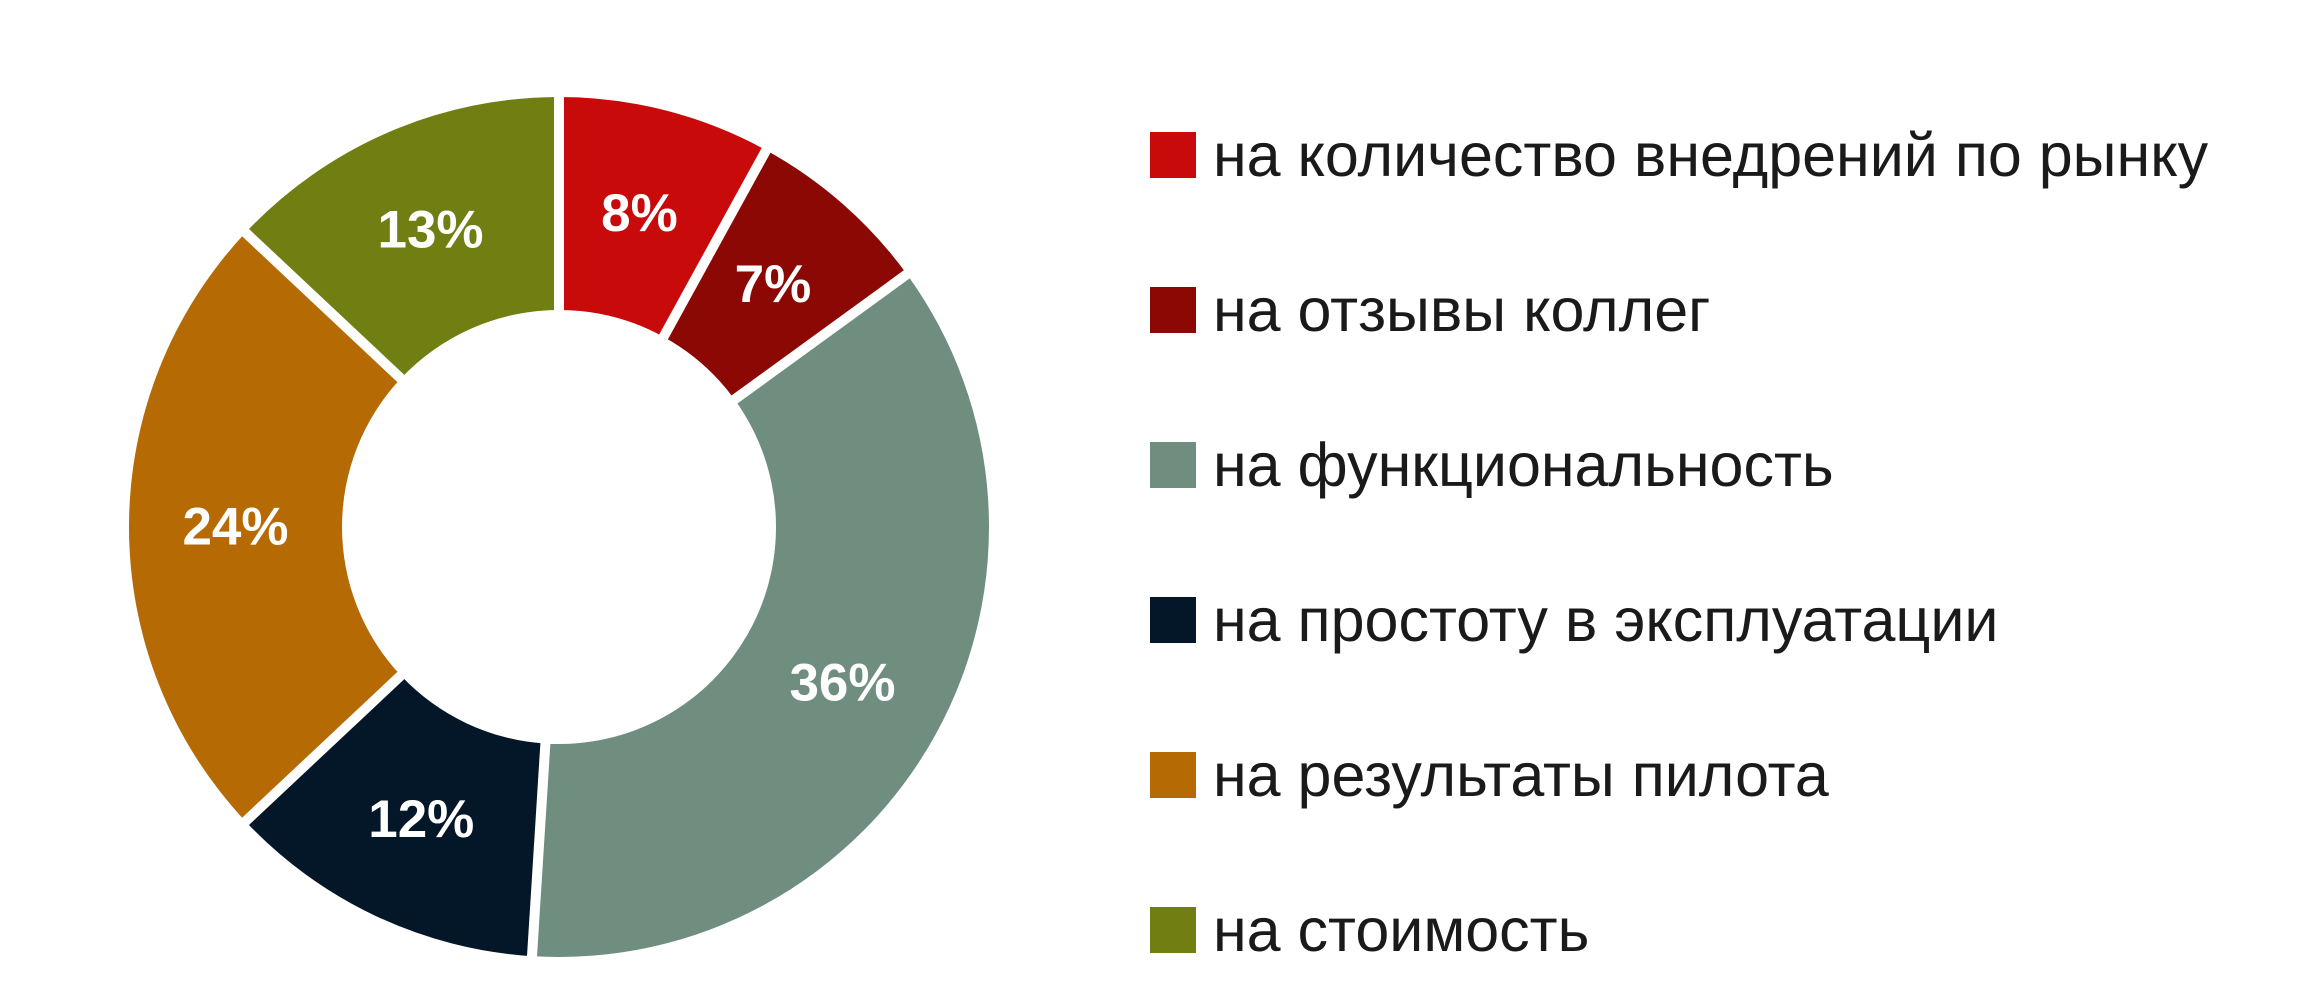  What do you see at coordinates (1521, 774) in the screenshot?
I see `legend-label: на результаты пилота` at bounding box center [1521, 774].